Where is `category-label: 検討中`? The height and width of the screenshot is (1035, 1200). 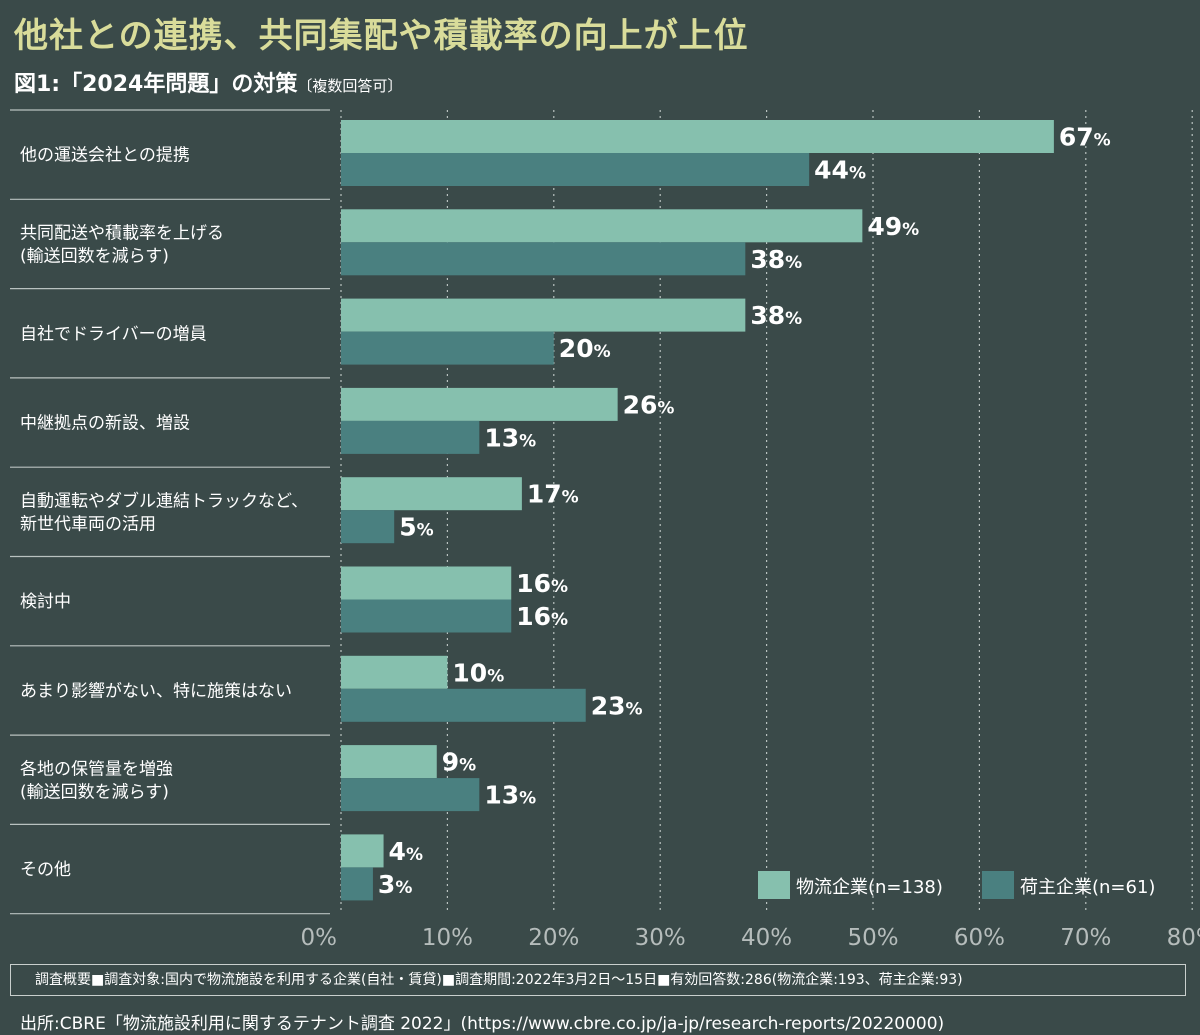 category-label: 検討中 is located at coordinates (45, 602).